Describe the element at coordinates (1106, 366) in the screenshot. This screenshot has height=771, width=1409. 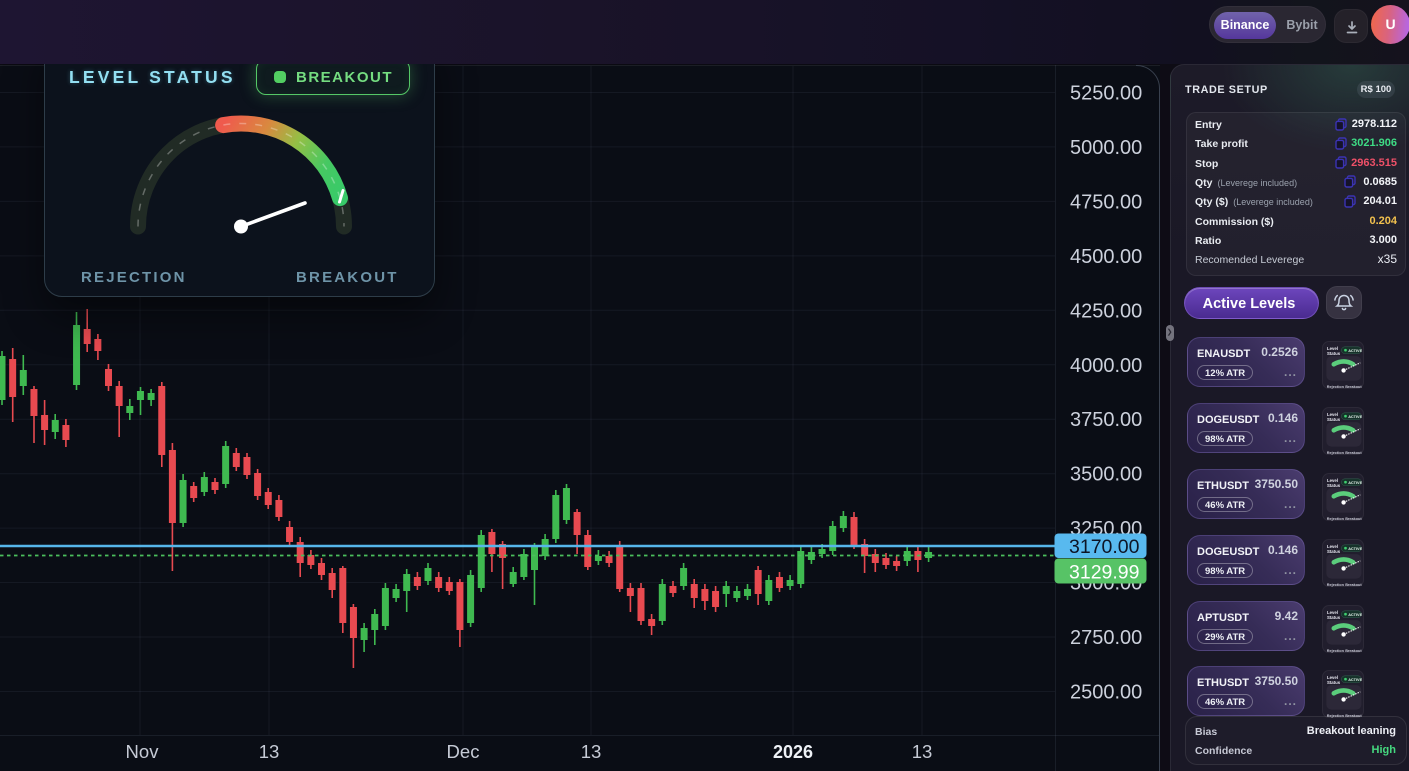
I see `svg-text: 4000.00` at that location.